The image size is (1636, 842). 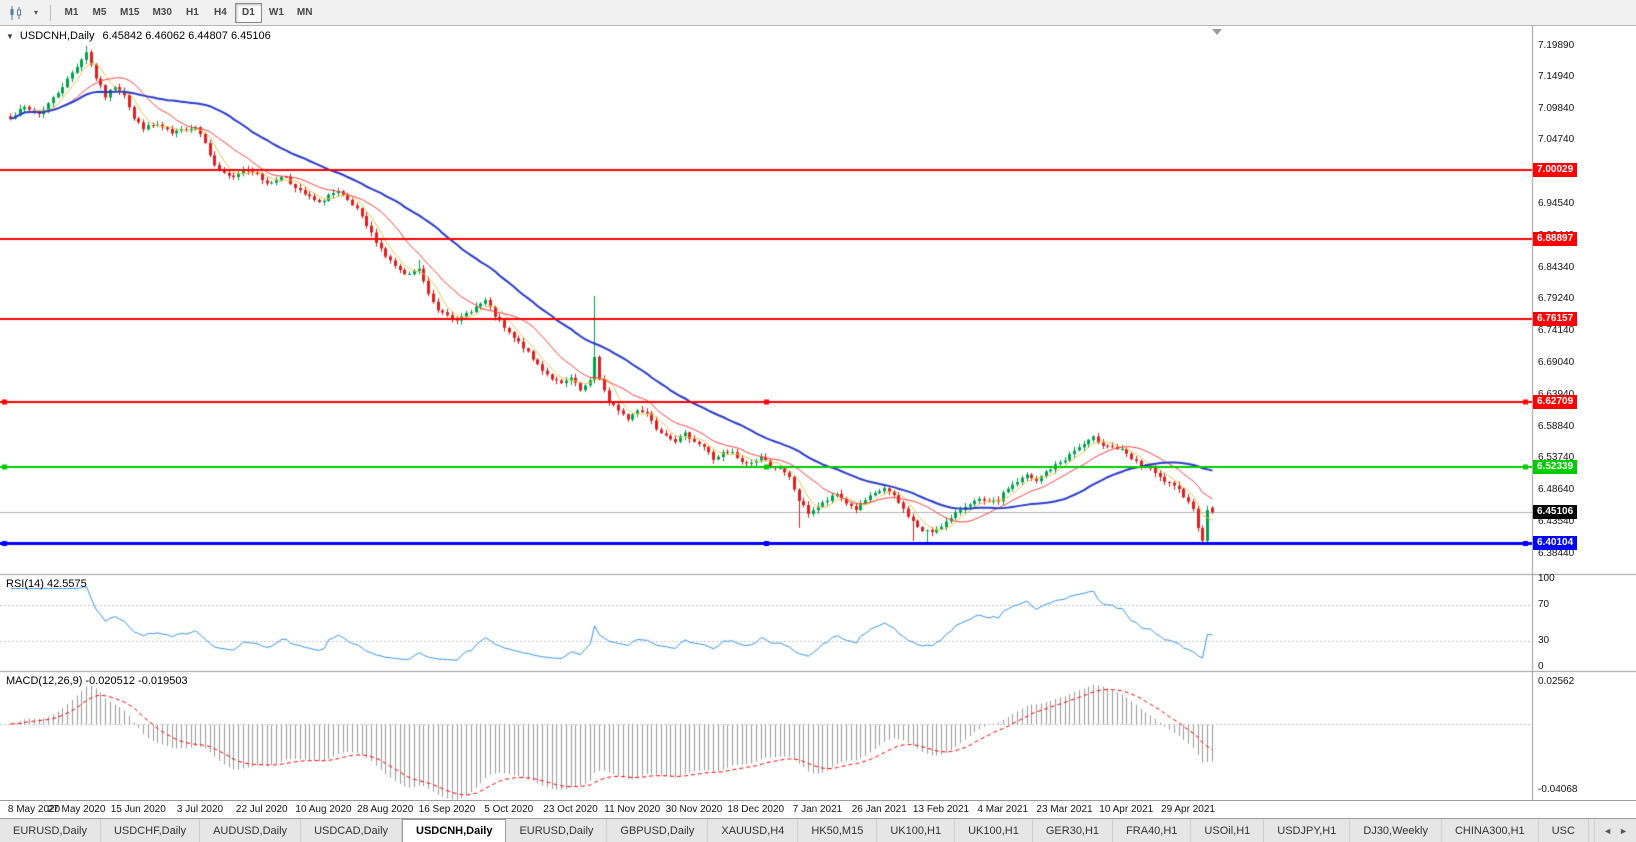 What do you see at coordinates (941, 809) in the screenshot?
I see `date-tick-label: 13 Feb 2021` at bounding box center [941, 809].